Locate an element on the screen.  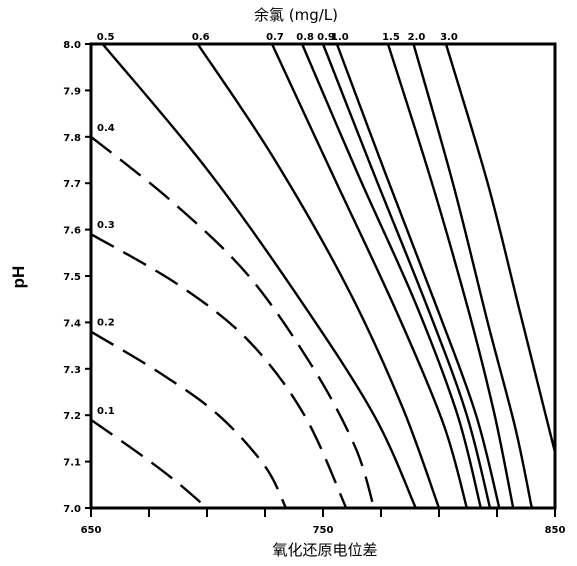
y-tick-label: 7.3 is located at coordinates (72, 370).